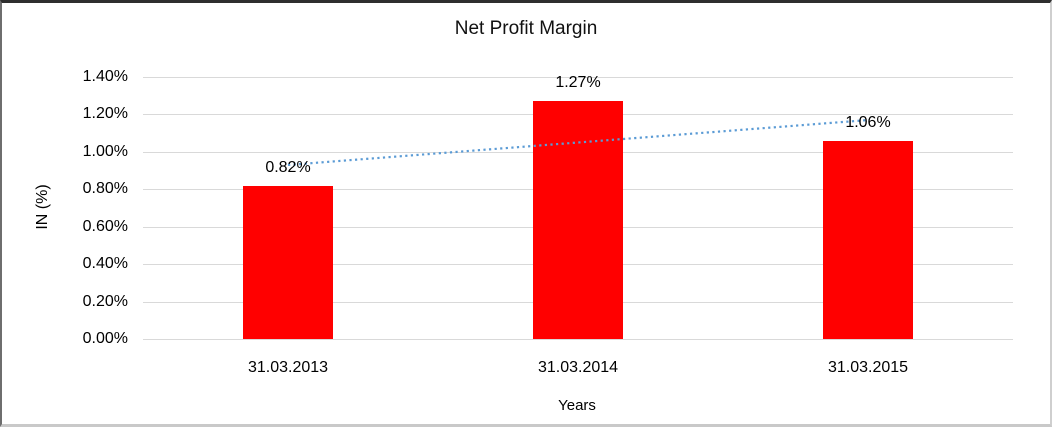 The width and height of the screenshot is (1052, 427). I want to click on y-tick-label: 1.40%, so click(105, 76).